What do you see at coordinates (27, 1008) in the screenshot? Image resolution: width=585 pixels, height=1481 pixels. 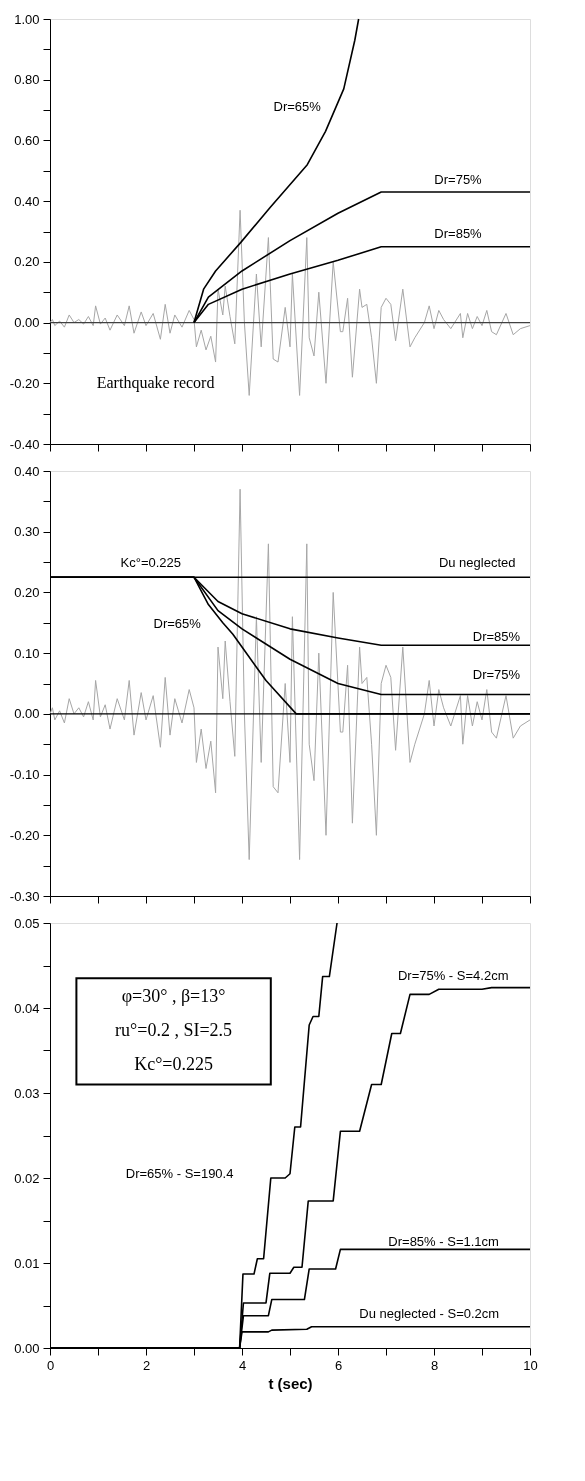 I see `y-tick-label: 0.04` at bounding box center [27, 1008].